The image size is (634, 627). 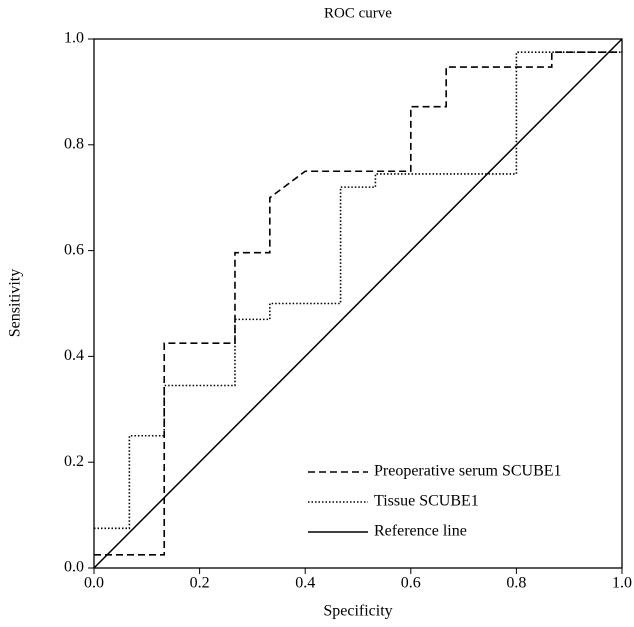 I want to click on legend-label: Reference line, so click(x=420, y=531).